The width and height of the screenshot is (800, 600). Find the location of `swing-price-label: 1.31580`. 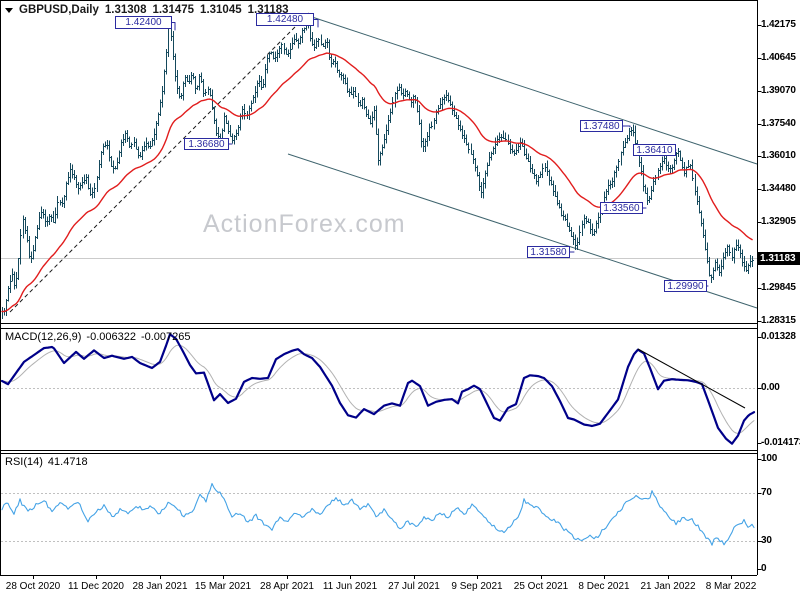

swing-price-label: 1.31580 is located at coordinates (548, 252).